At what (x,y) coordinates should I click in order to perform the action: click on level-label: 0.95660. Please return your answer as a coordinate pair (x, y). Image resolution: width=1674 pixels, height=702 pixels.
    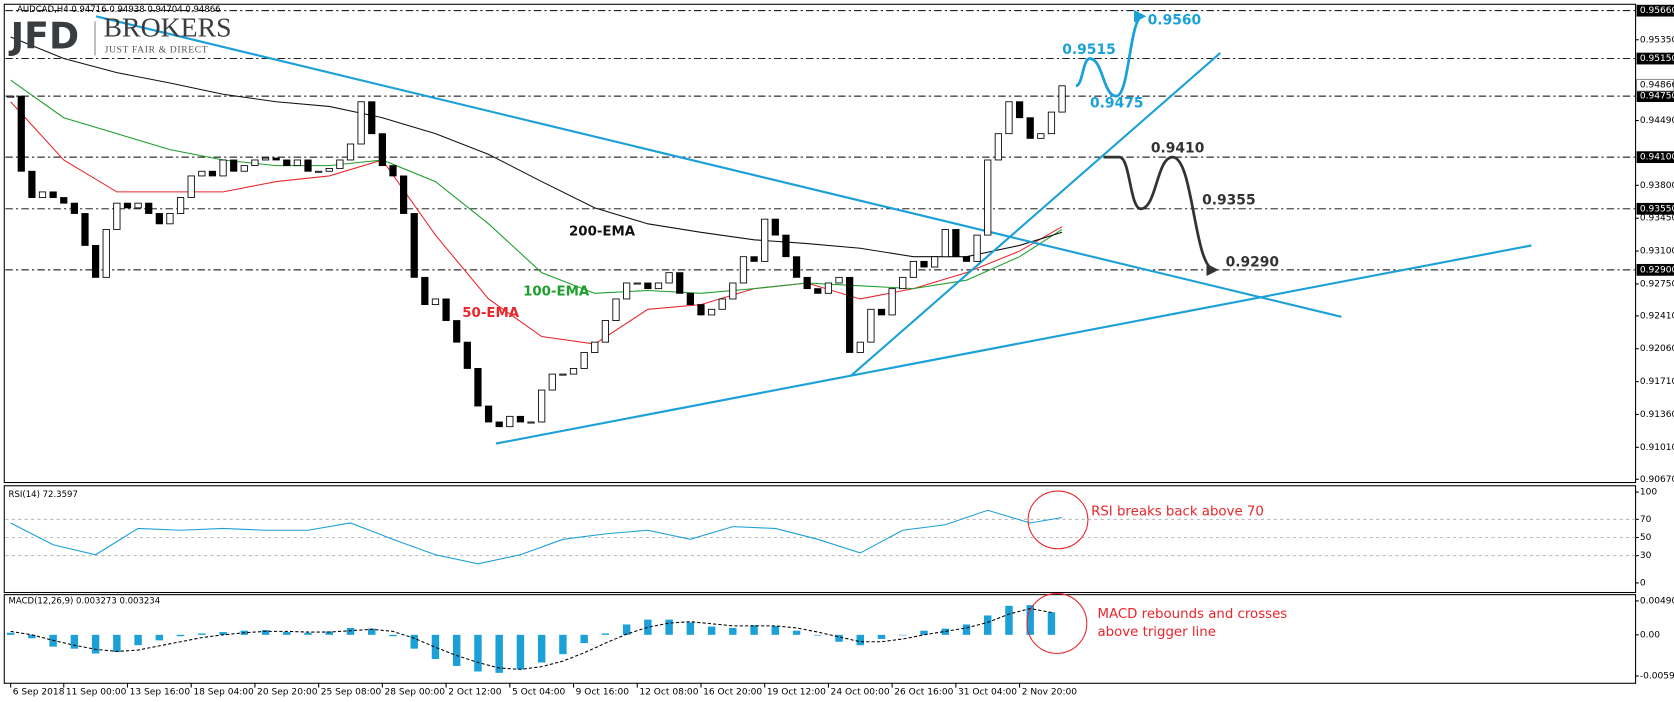
    Looking at the image, I should click on (1657, 11).